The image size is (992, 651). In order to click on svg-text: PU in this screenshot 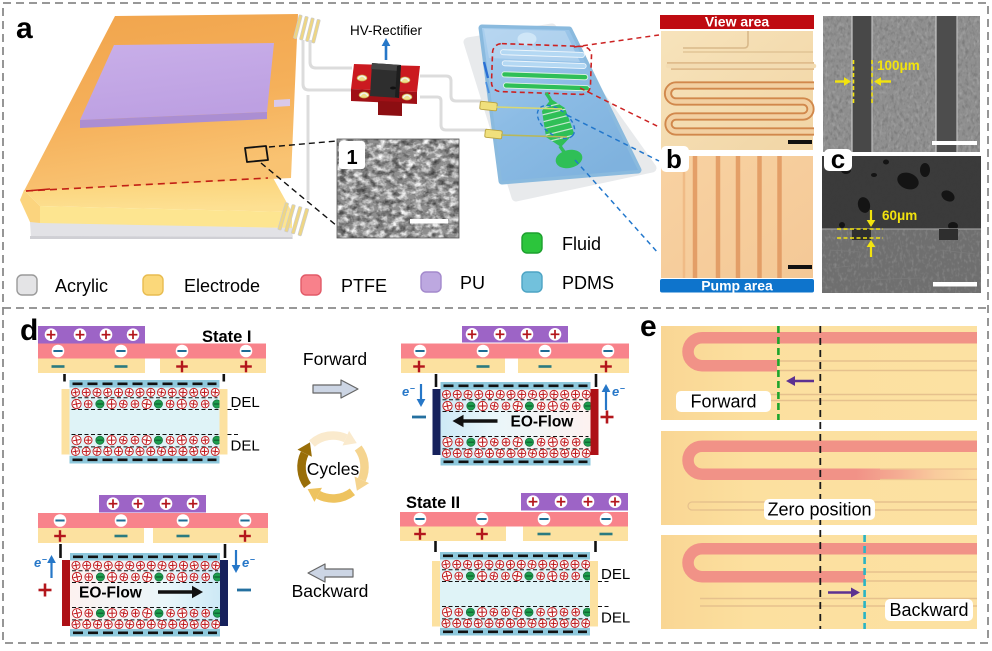, I will do `click(472, 283)`.